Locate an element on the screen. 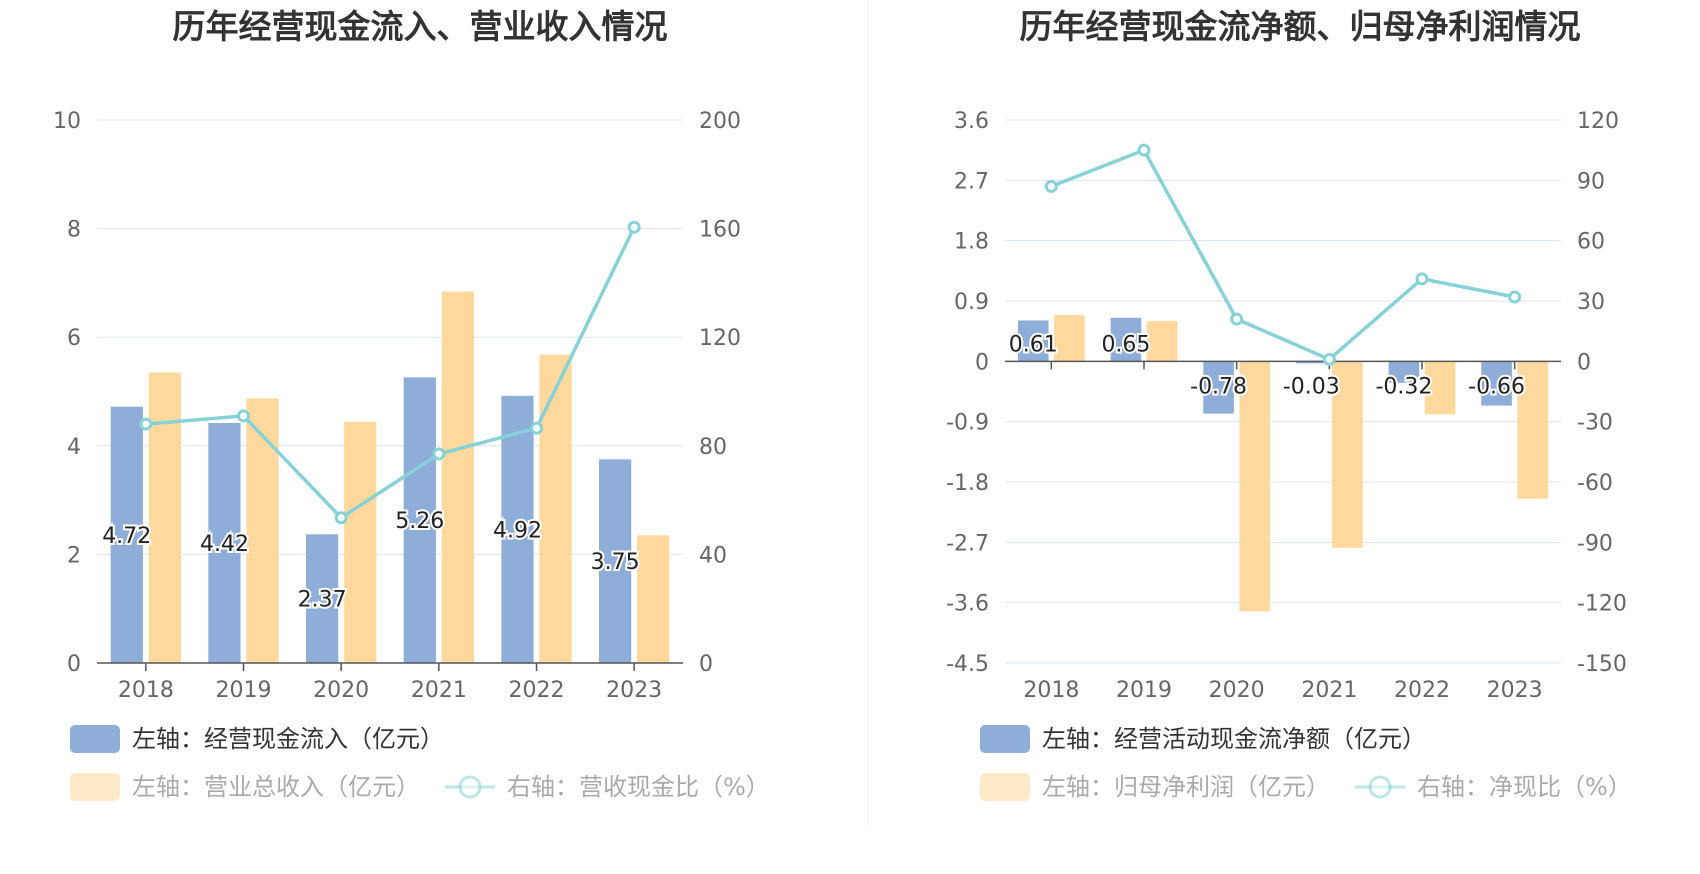 Image resolution: width=1700 pixels, height=874 pixels. legend-label: 右轴：净现比（%） is located at coordinates (1524, 787).